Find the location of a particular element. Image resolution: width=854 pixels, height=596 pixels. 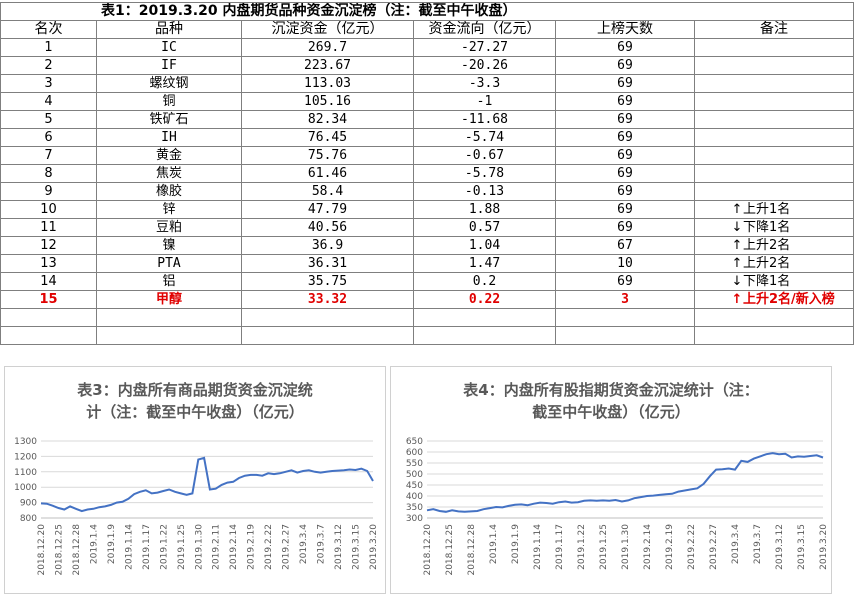

cell-rank: 9 is located at coordinates (48, 191).